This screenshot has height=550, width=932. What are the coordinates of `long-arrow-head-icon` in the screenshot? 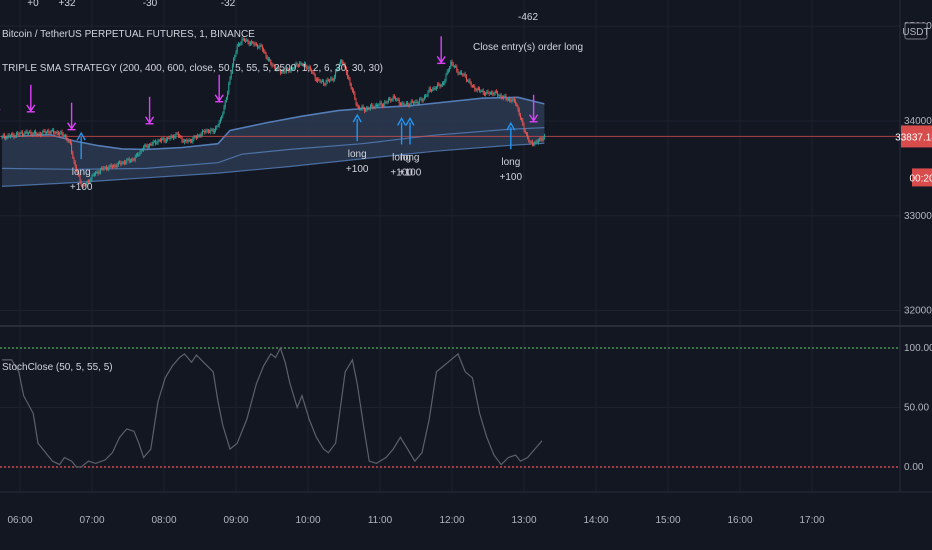 It's located at (410, 121).